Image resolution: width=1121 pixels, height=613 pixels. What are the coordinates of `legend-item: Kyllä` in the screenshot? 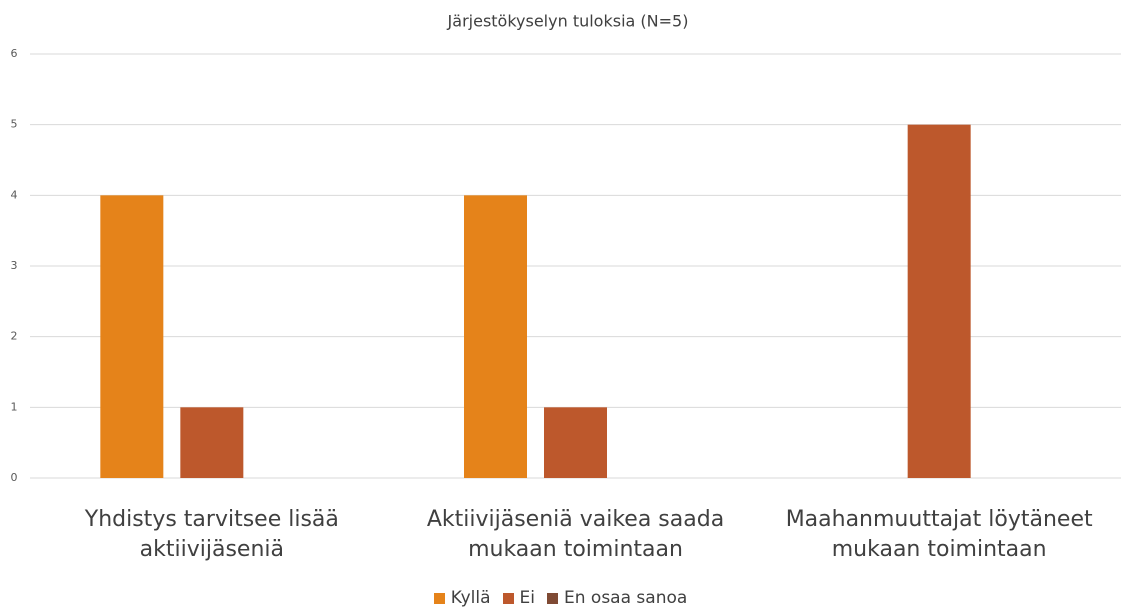 It's located at (462, 598).